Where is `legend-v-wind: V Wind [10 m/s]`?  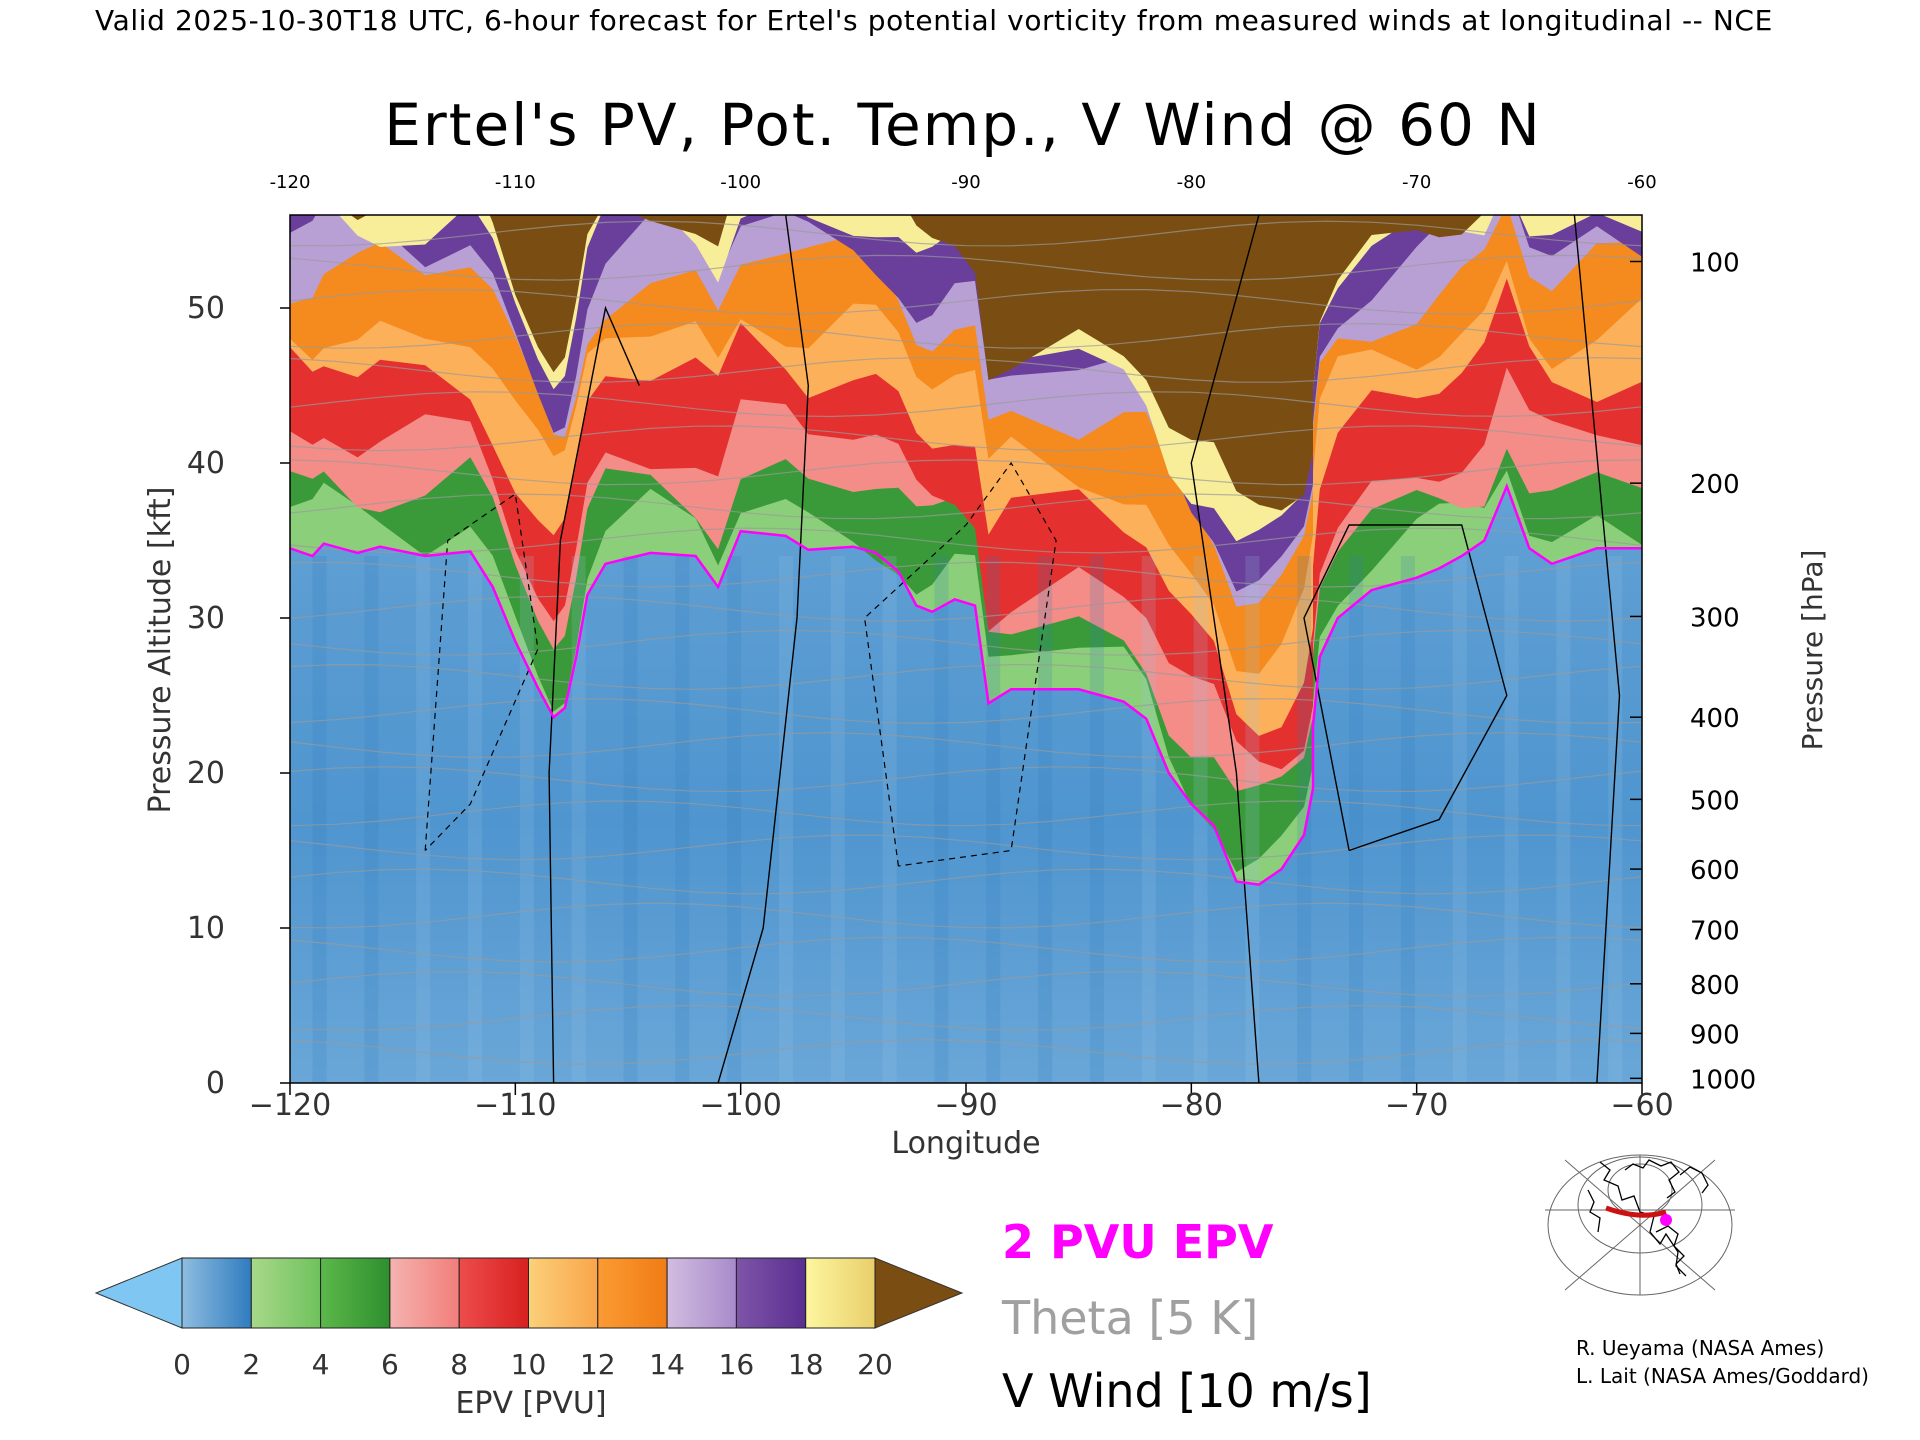 legend-v-wind: V Wind [10 m/s] is located at coordinates (1187, 1391).